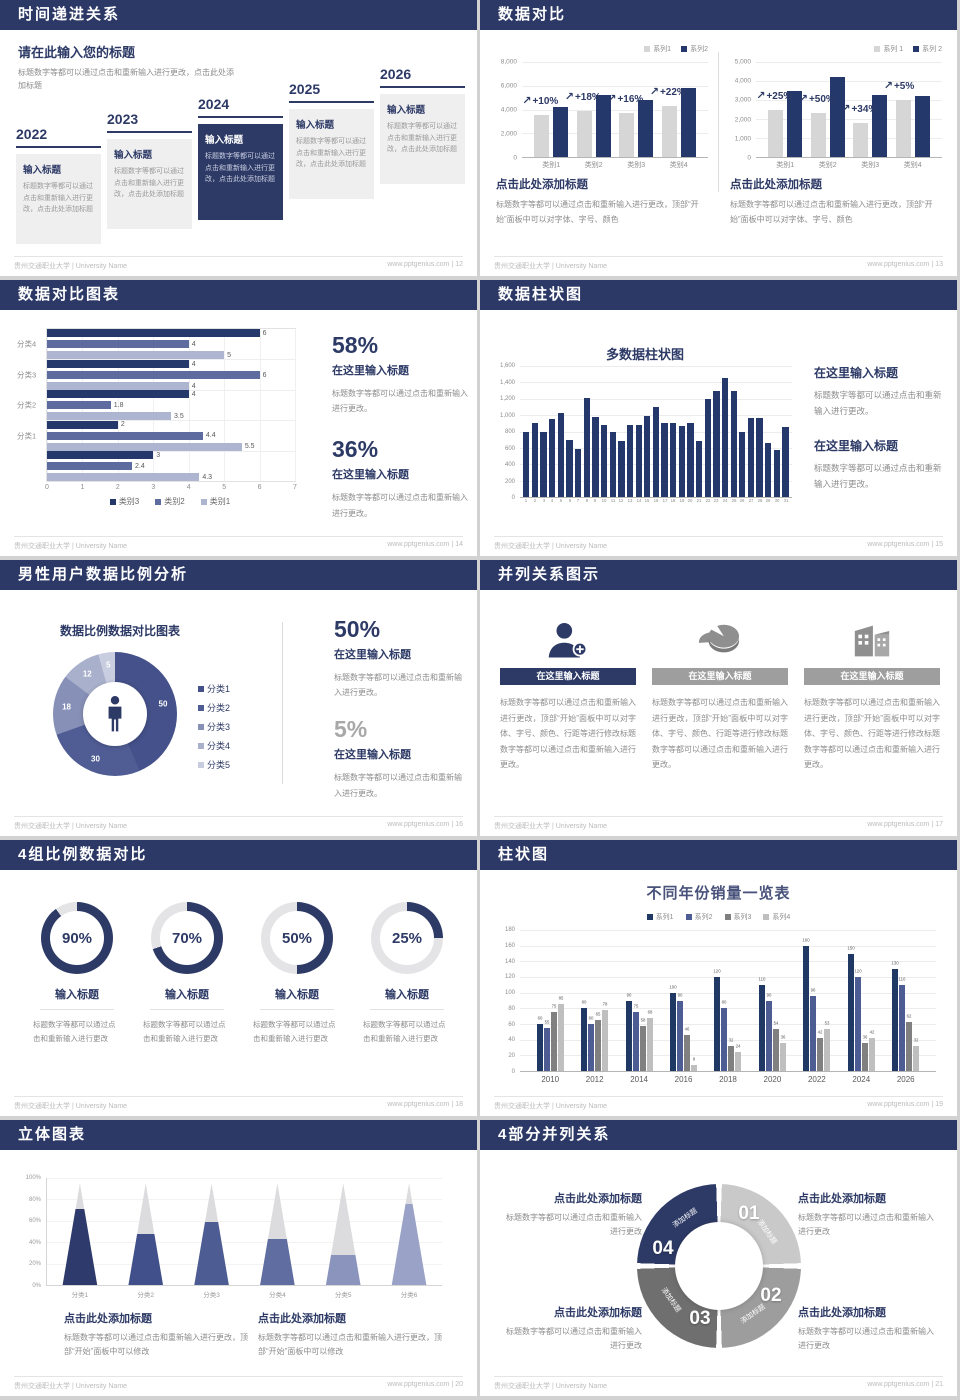 This screenshot has width=960, height=1400. What do you see at coordinates (124, 501) in the screenshot?
I see `legend-item: 类别3` at bounding box center [124, 501].